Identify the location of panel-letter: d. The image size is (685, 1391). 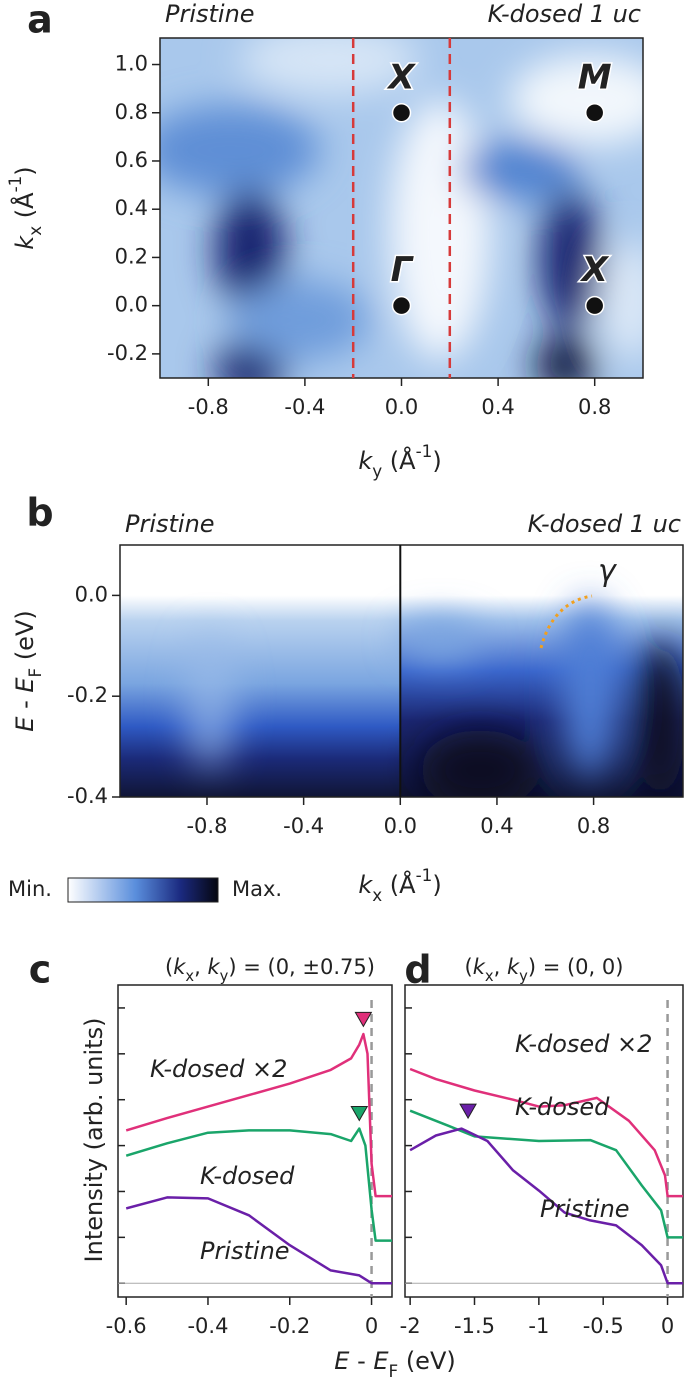
(417, 970).